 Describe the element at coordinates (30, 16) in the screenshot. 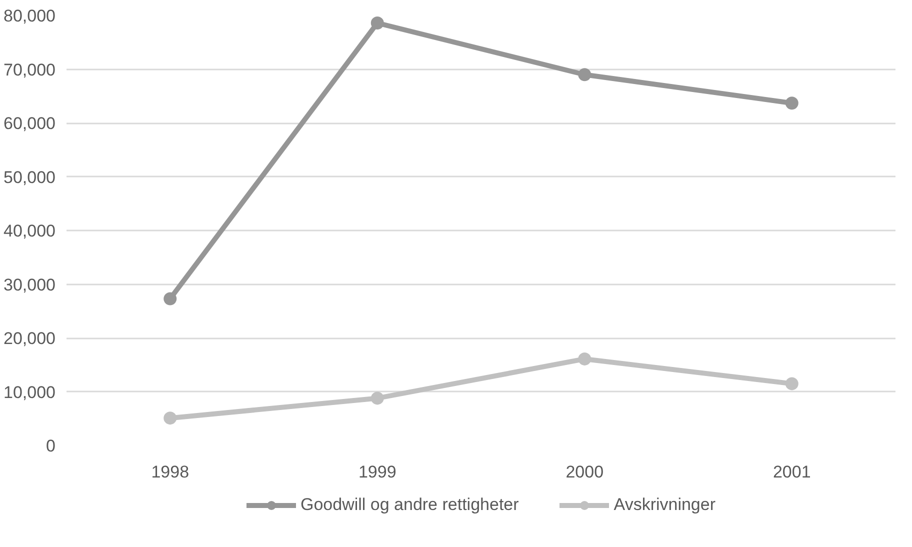

I see `y-tick-label: 80,000` at that location.